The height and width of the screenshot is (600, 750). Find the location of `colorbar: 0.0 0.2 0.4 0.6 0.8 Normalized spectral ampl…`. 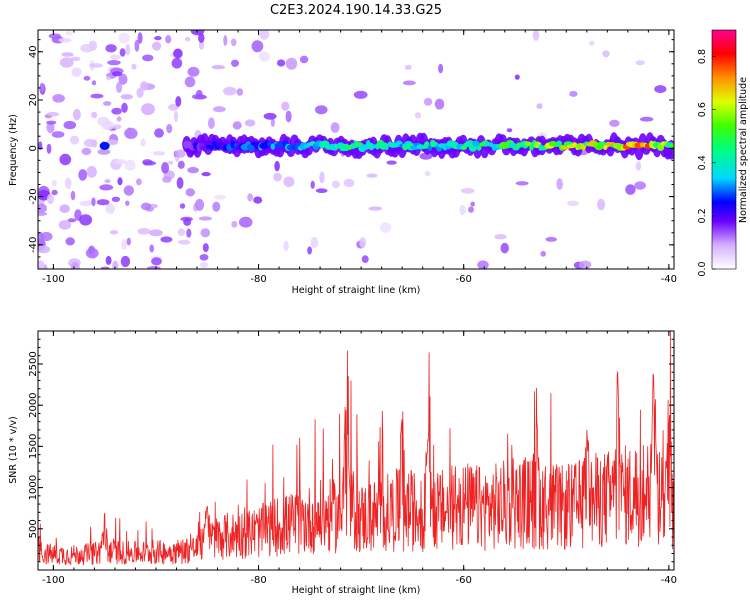

colorbar: 0.0 0.2 0.4 0.6 0.8 Normalized spectral ampl… is located at coordinates (723, 153).